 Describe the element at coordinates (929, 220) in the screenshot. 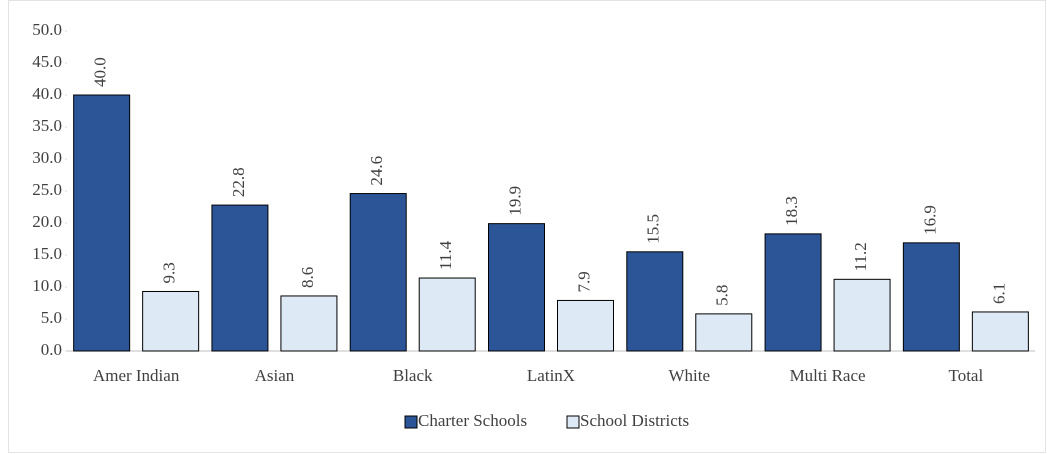

I see `data-label: 16.9` at that location.